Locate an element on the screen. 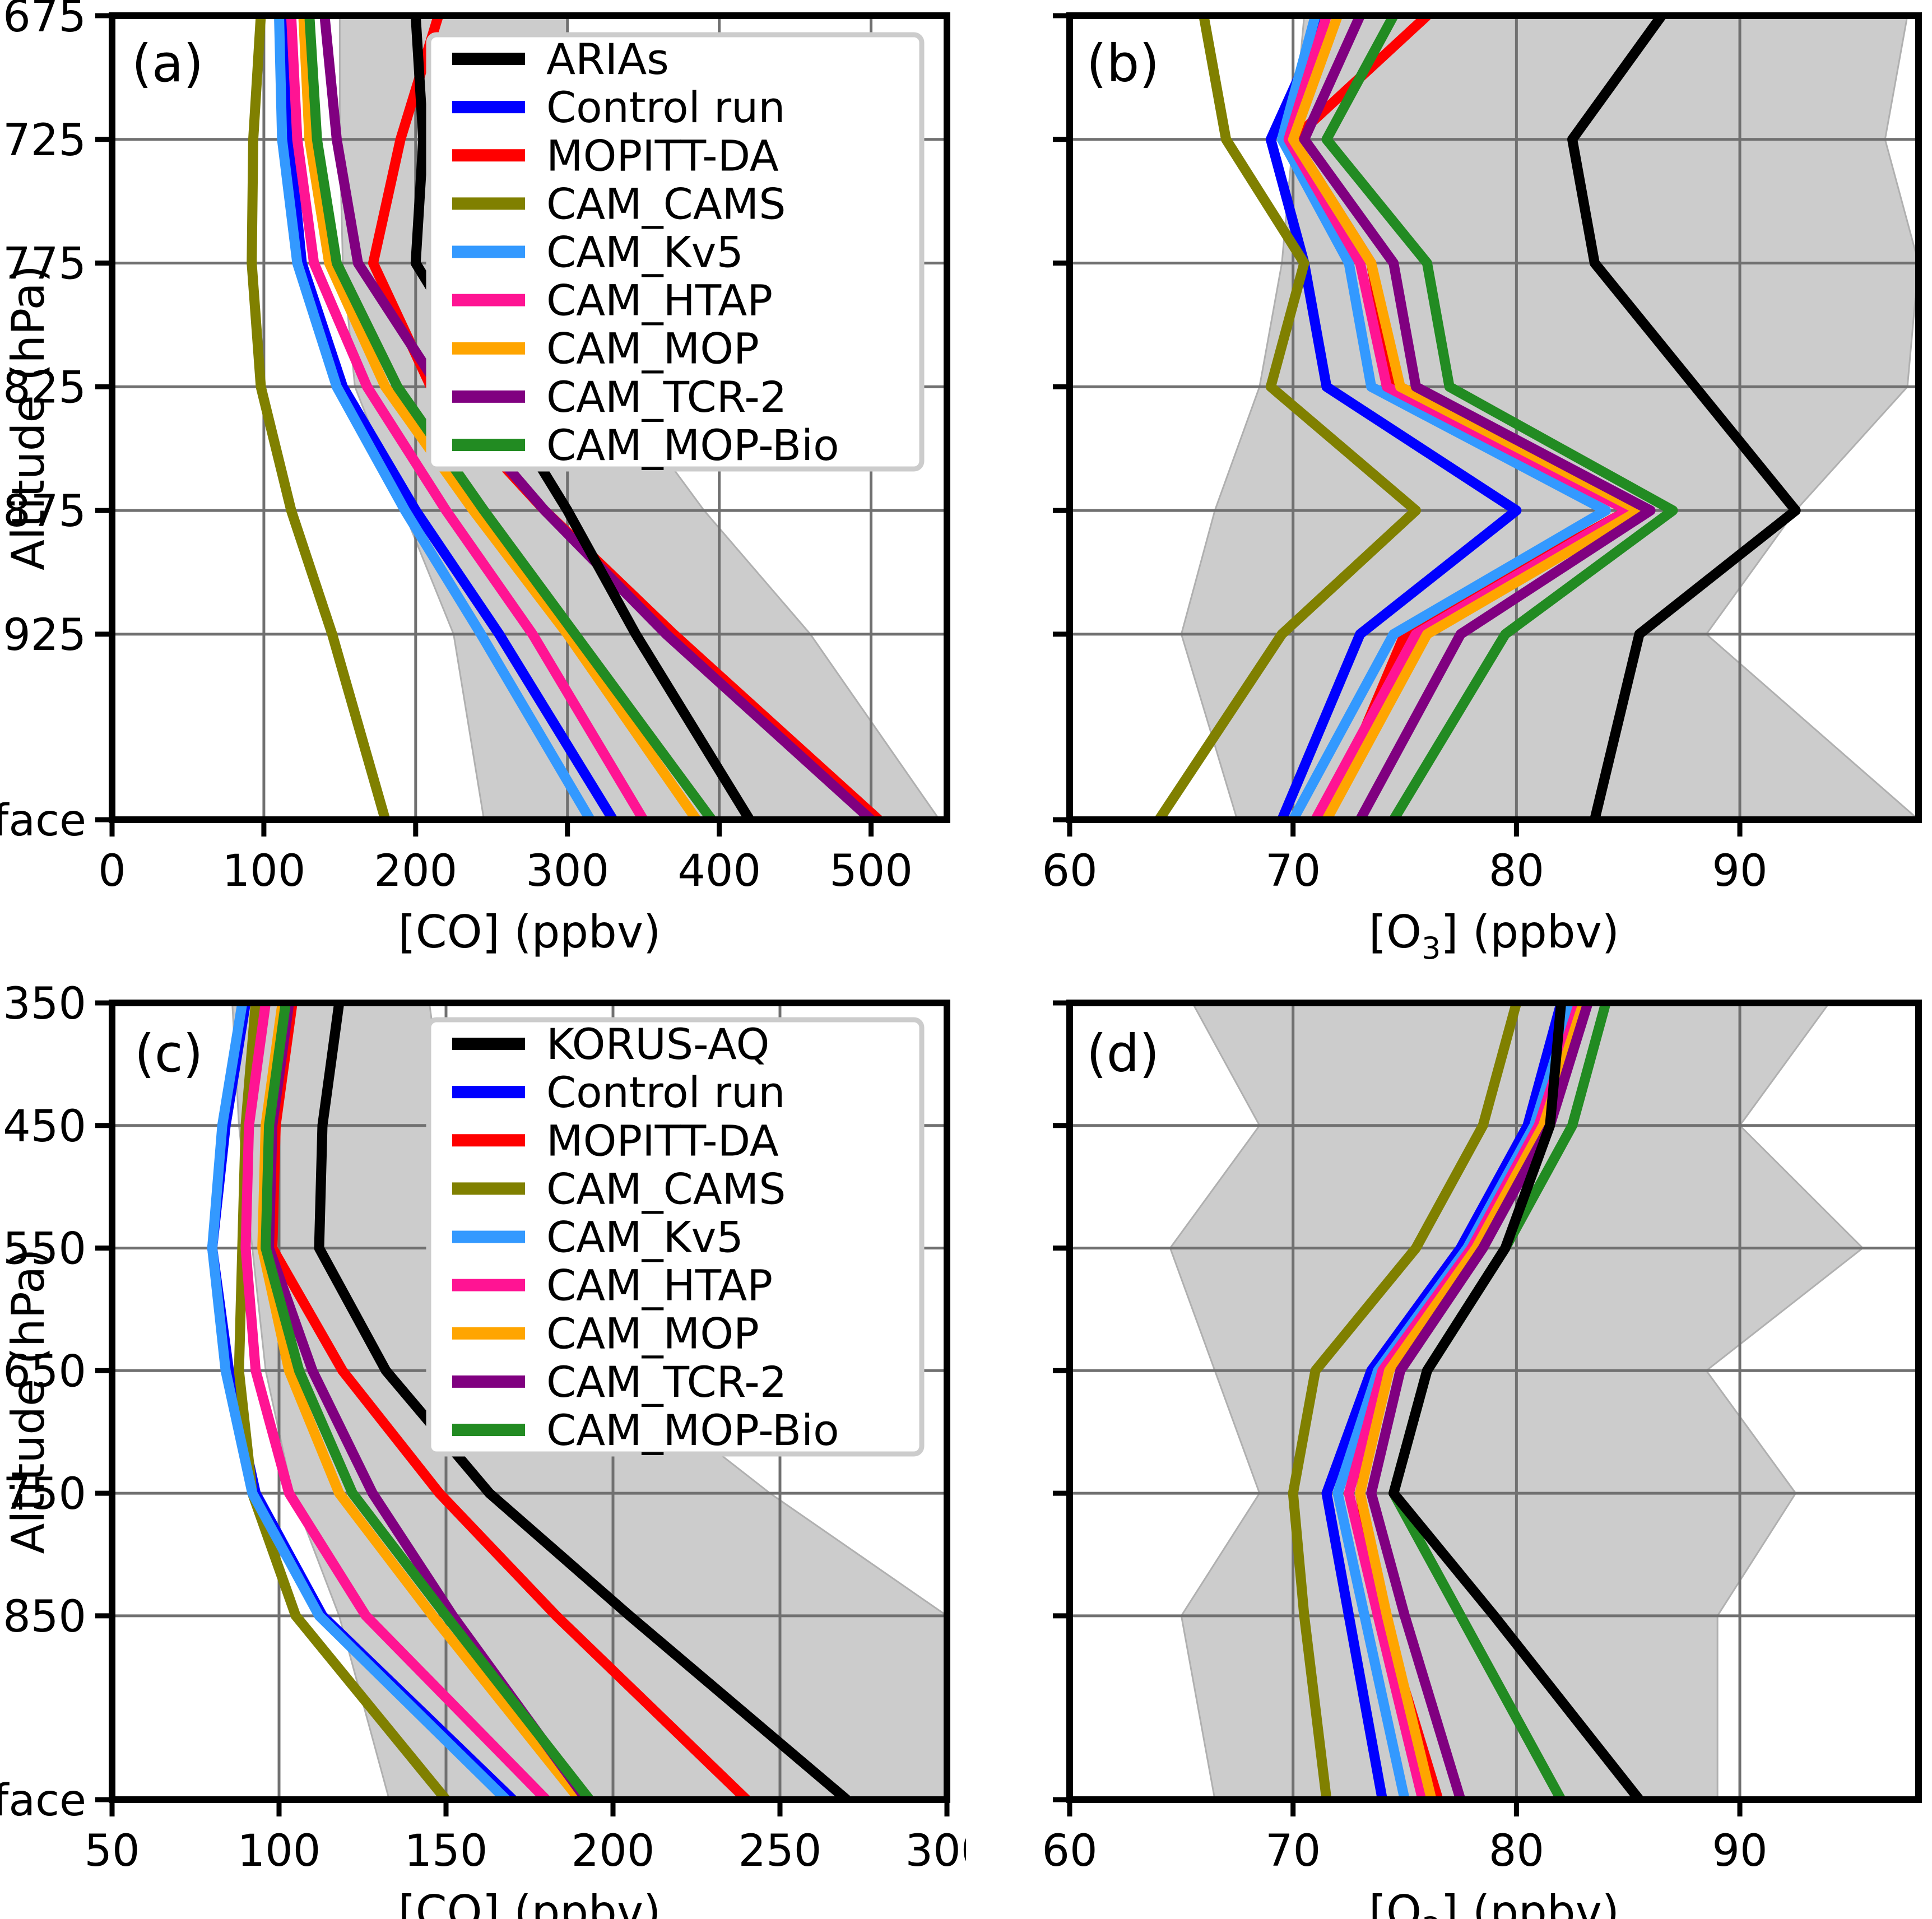  x-tick-label: 50 is located at coordinates (112, 1851).